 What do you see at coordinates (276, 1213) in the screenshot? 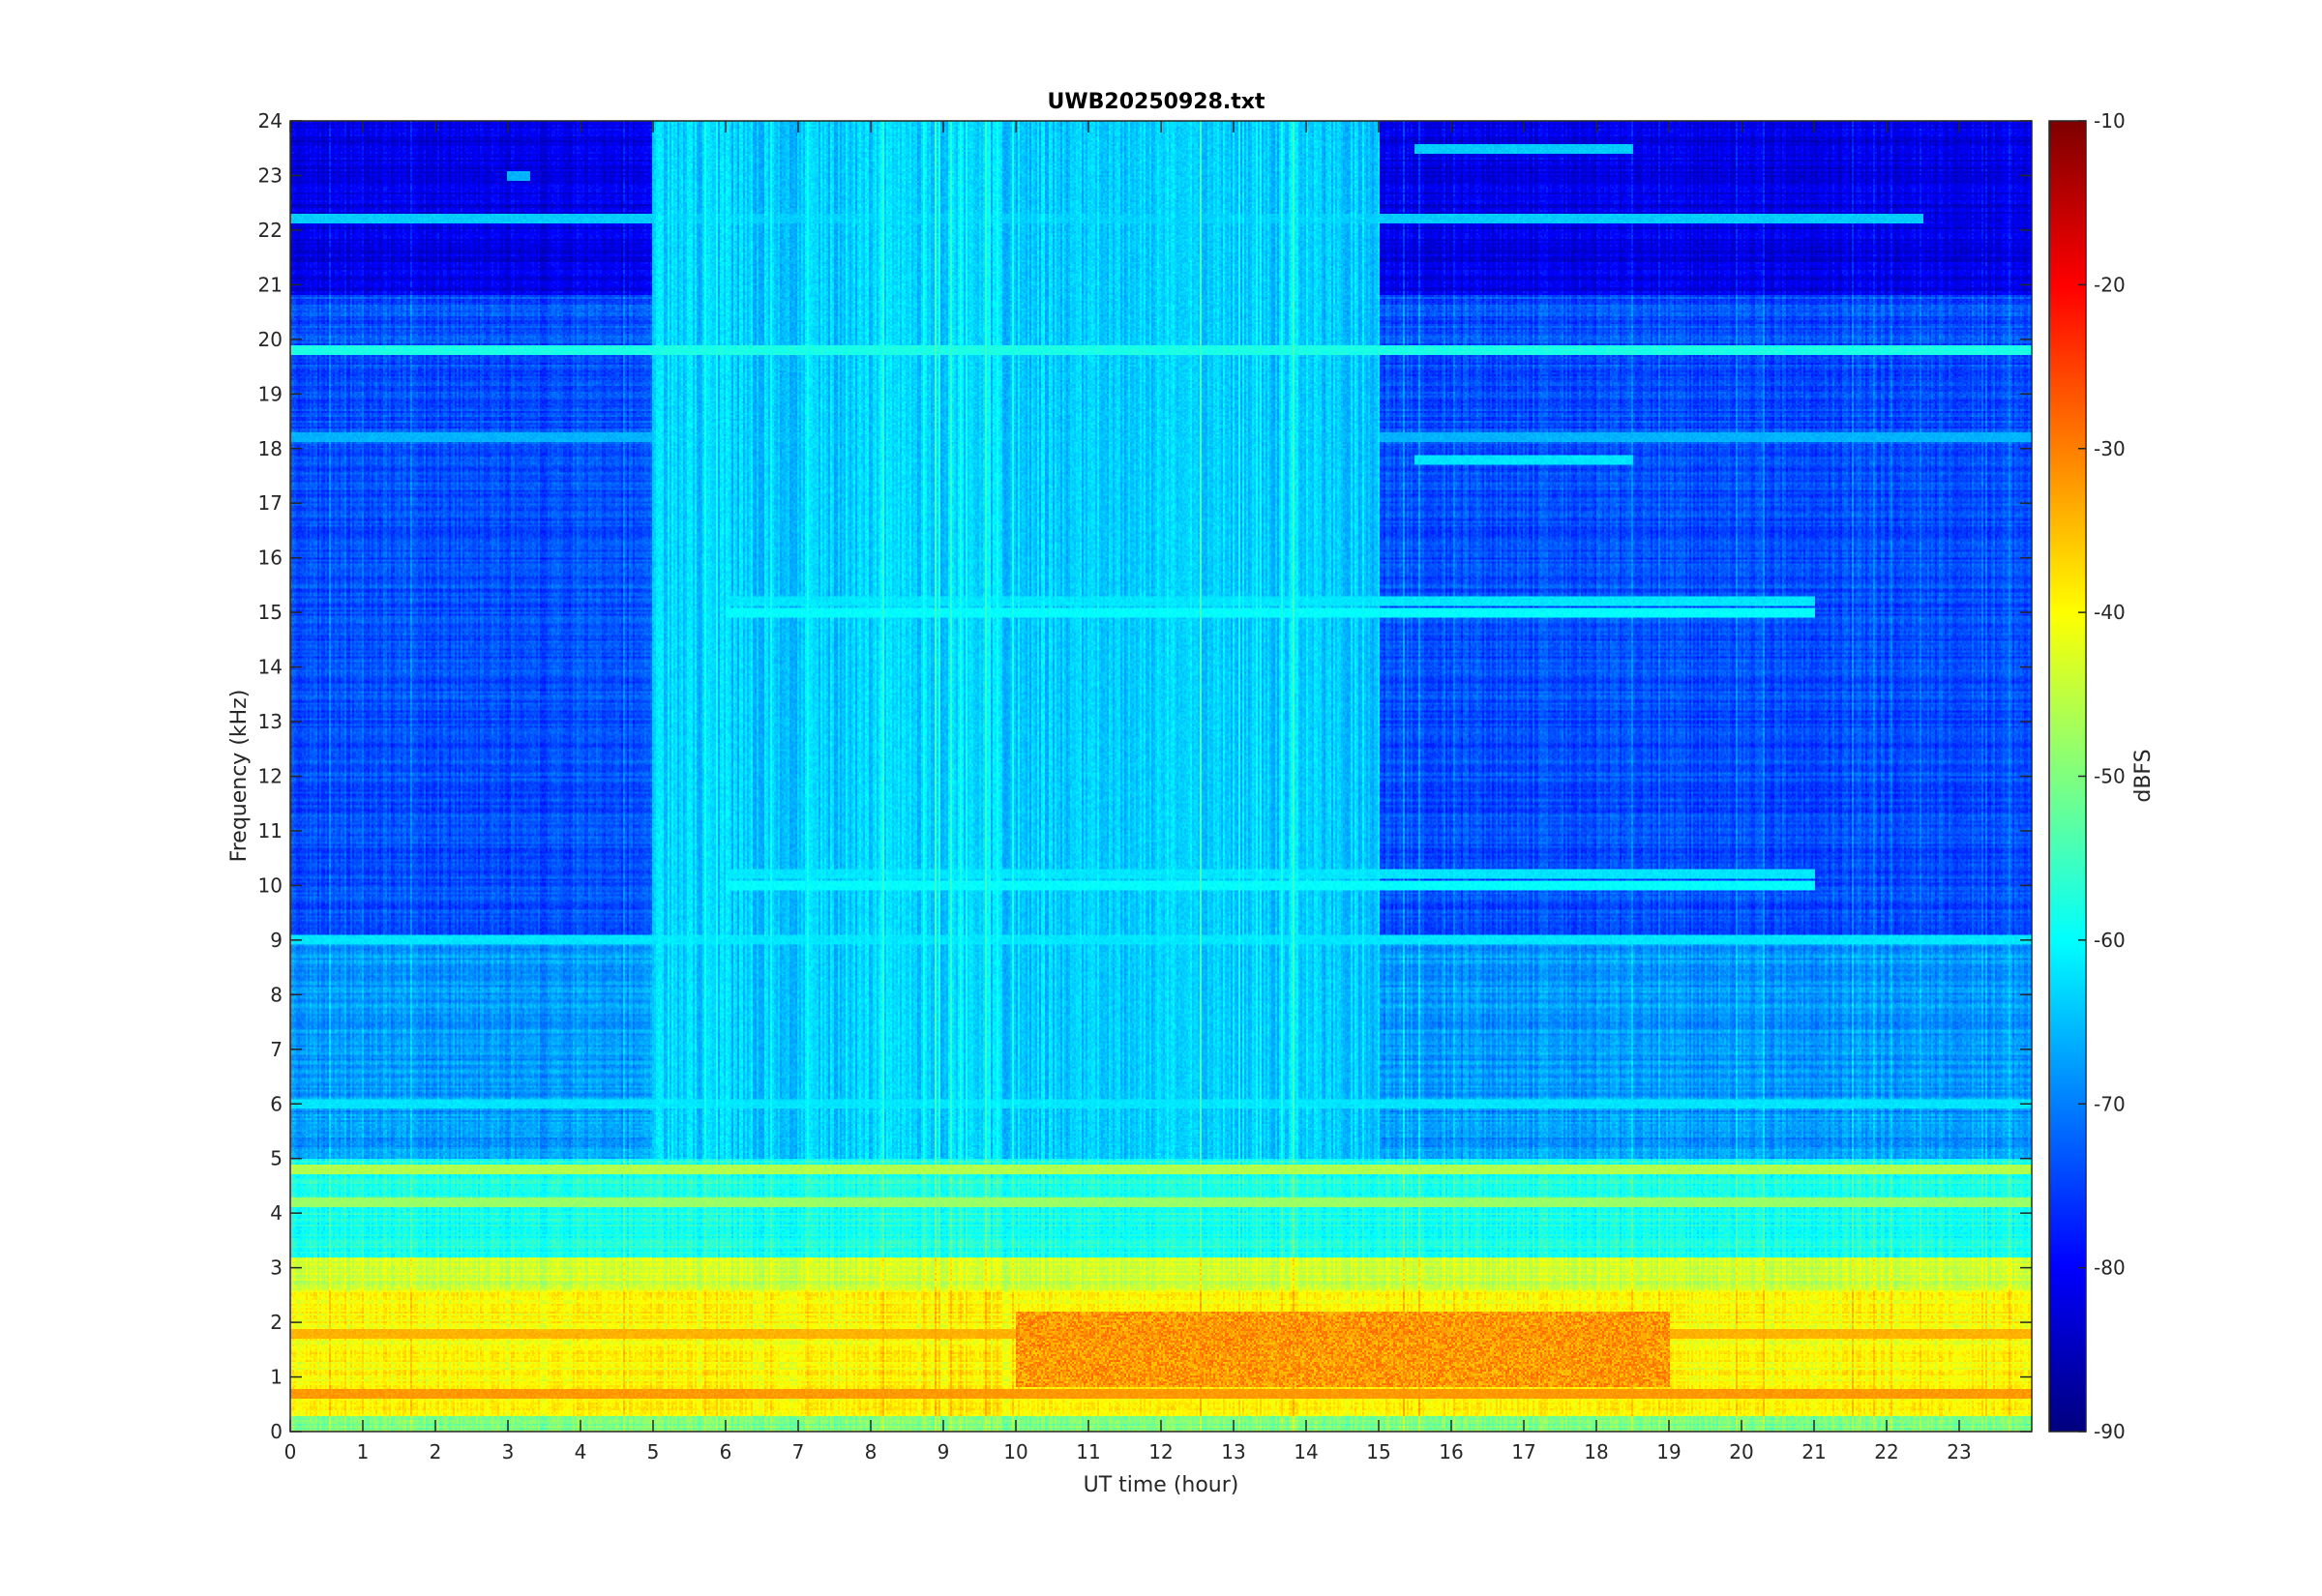
I see `y-tick-label: 4` at bounding box center [276, 1213].